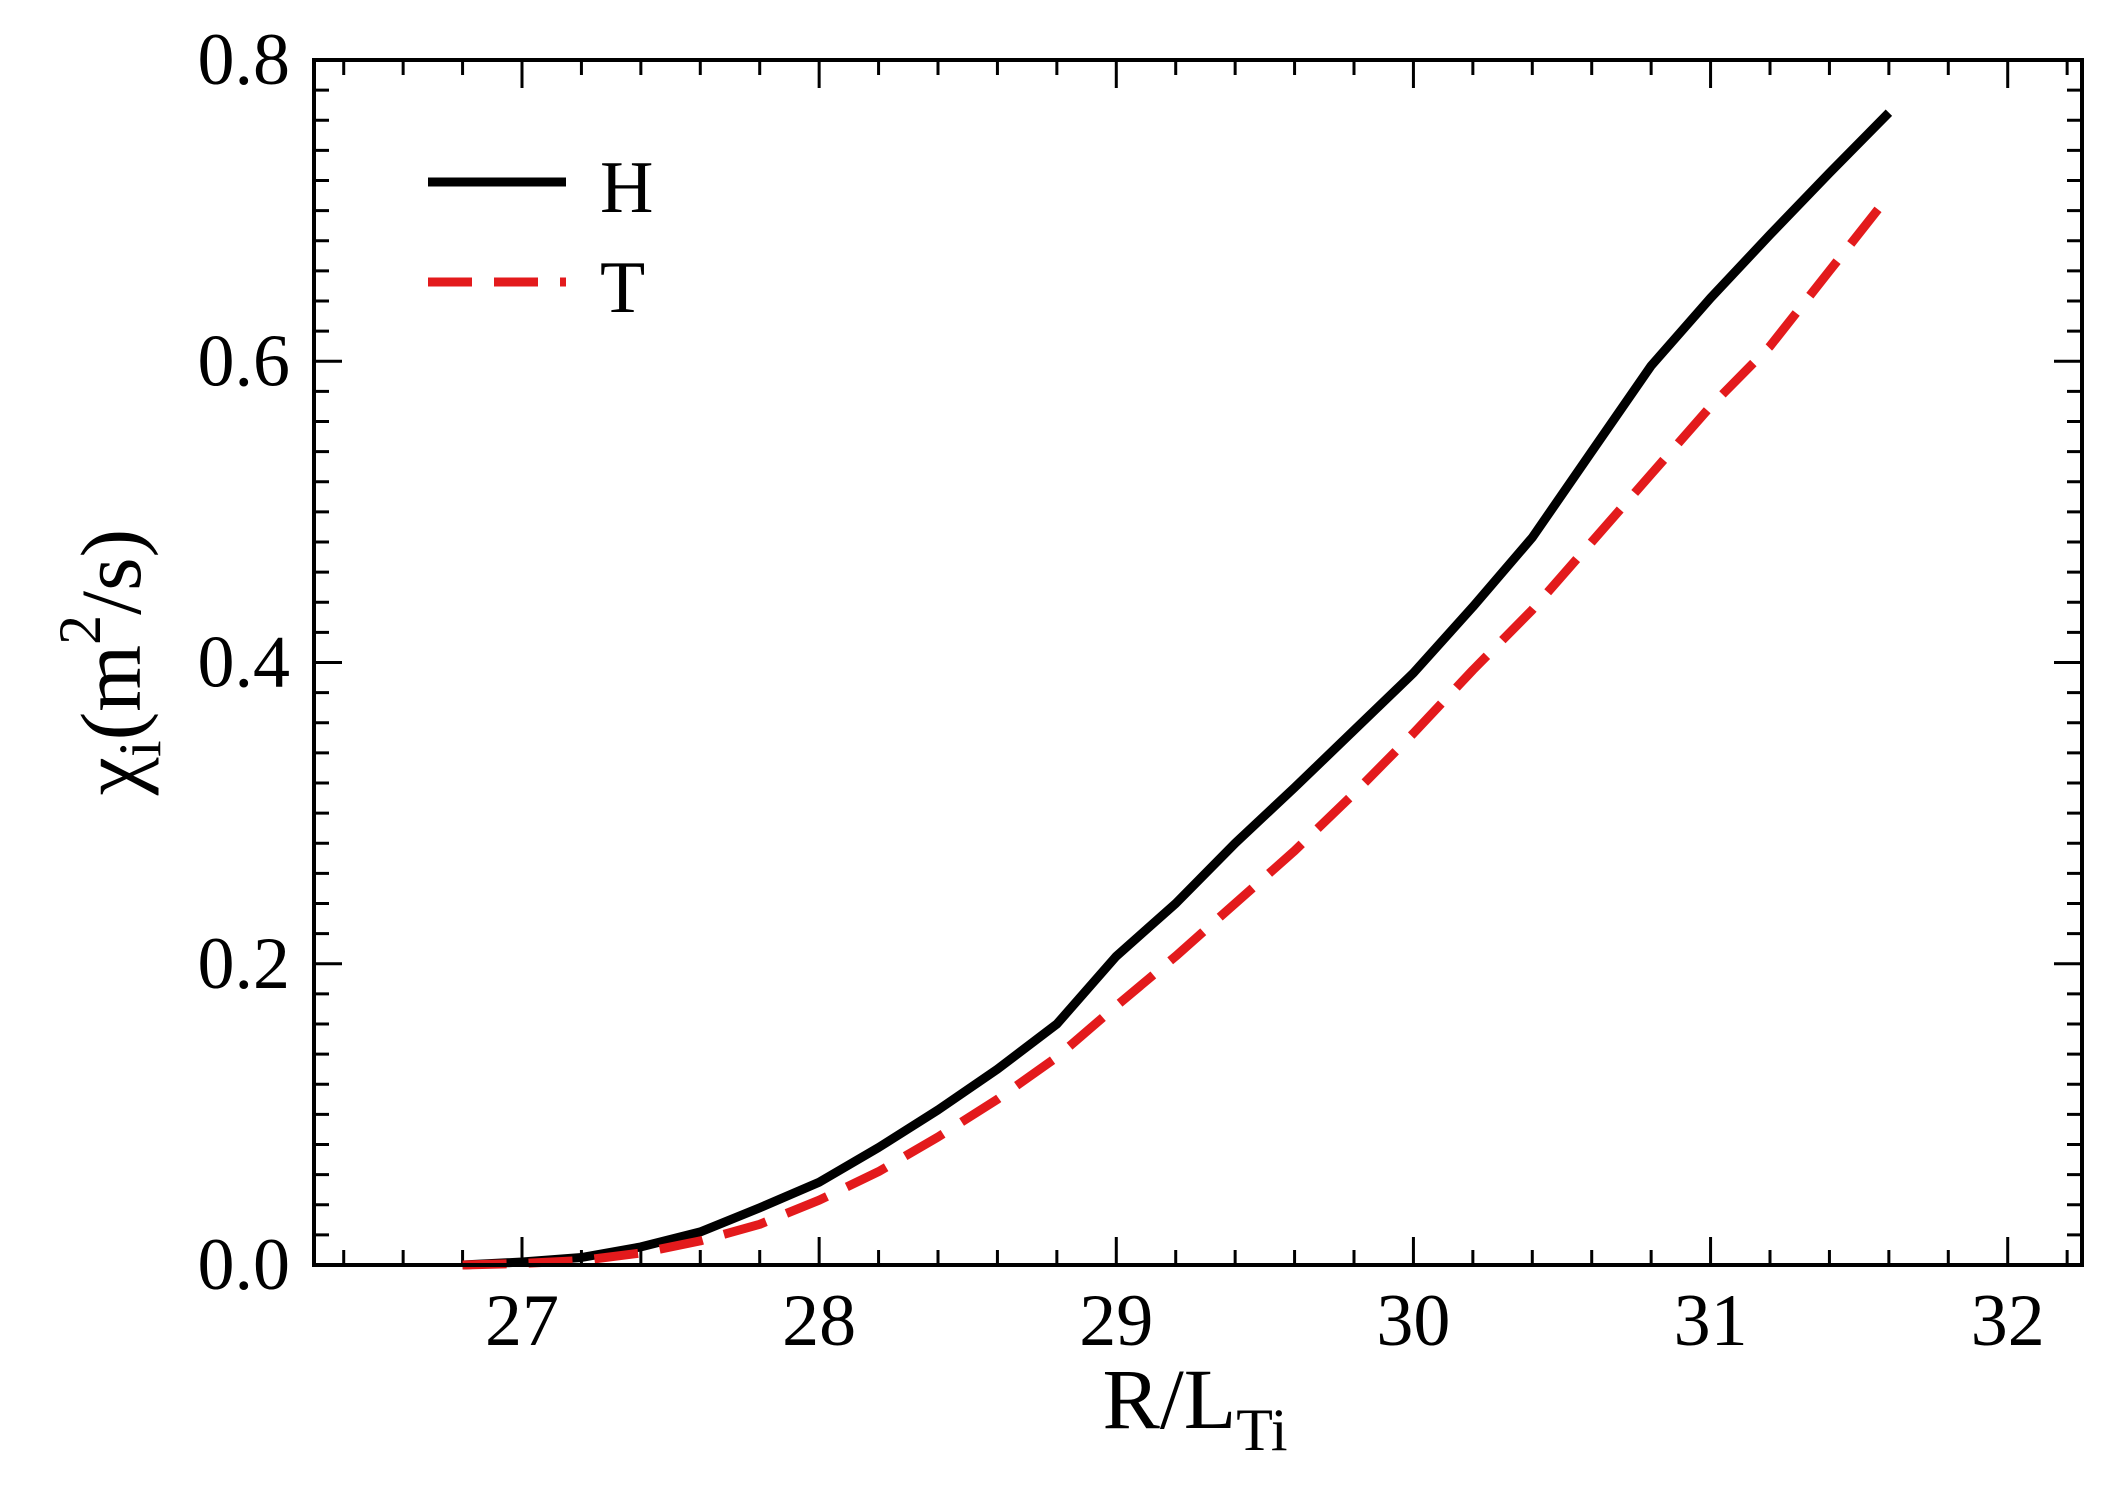 The height and width of the screenshot is (1498, 2106). What do you see at coordinates (1413, 1321) in the screenshot?
I see `x-tick-label: 30` at bounding box center [1413, 1321].